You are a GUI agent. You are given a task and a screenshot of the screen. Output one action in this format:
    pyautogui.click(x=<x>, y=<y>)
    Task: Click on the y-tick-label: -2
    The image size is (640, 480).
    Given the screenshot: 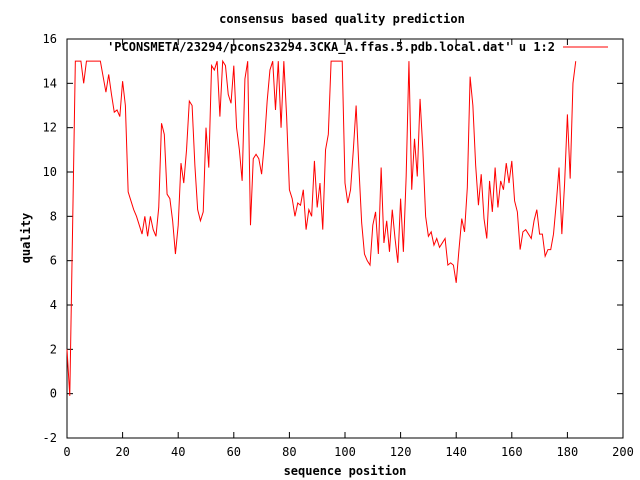 What is the action you would take?
    pyautogui.click(x=50, y=438)
    